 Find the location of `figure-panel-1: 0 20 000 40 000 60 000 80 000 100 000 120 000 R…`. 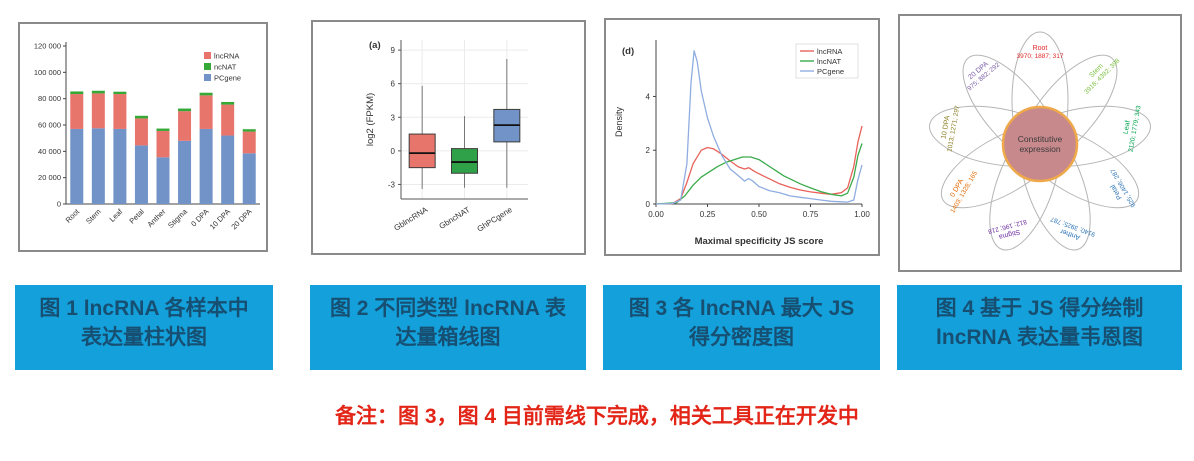

figure-panel-1: 0 20 000 40 000 60 000 80 000 100 000 120 000 R… is located at coordinates (143, 137).